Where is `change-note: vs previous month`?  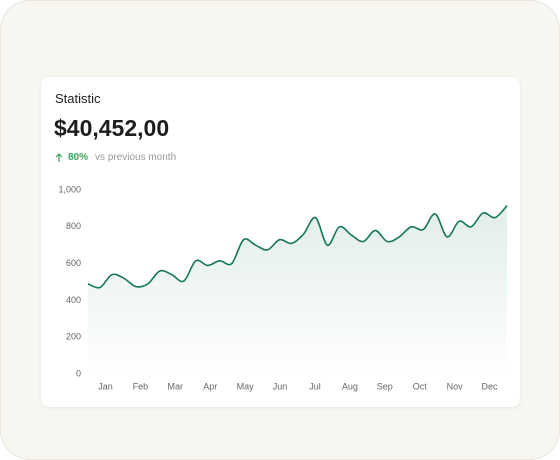
change-note: vs previous month is located at coordinates (136, 157).